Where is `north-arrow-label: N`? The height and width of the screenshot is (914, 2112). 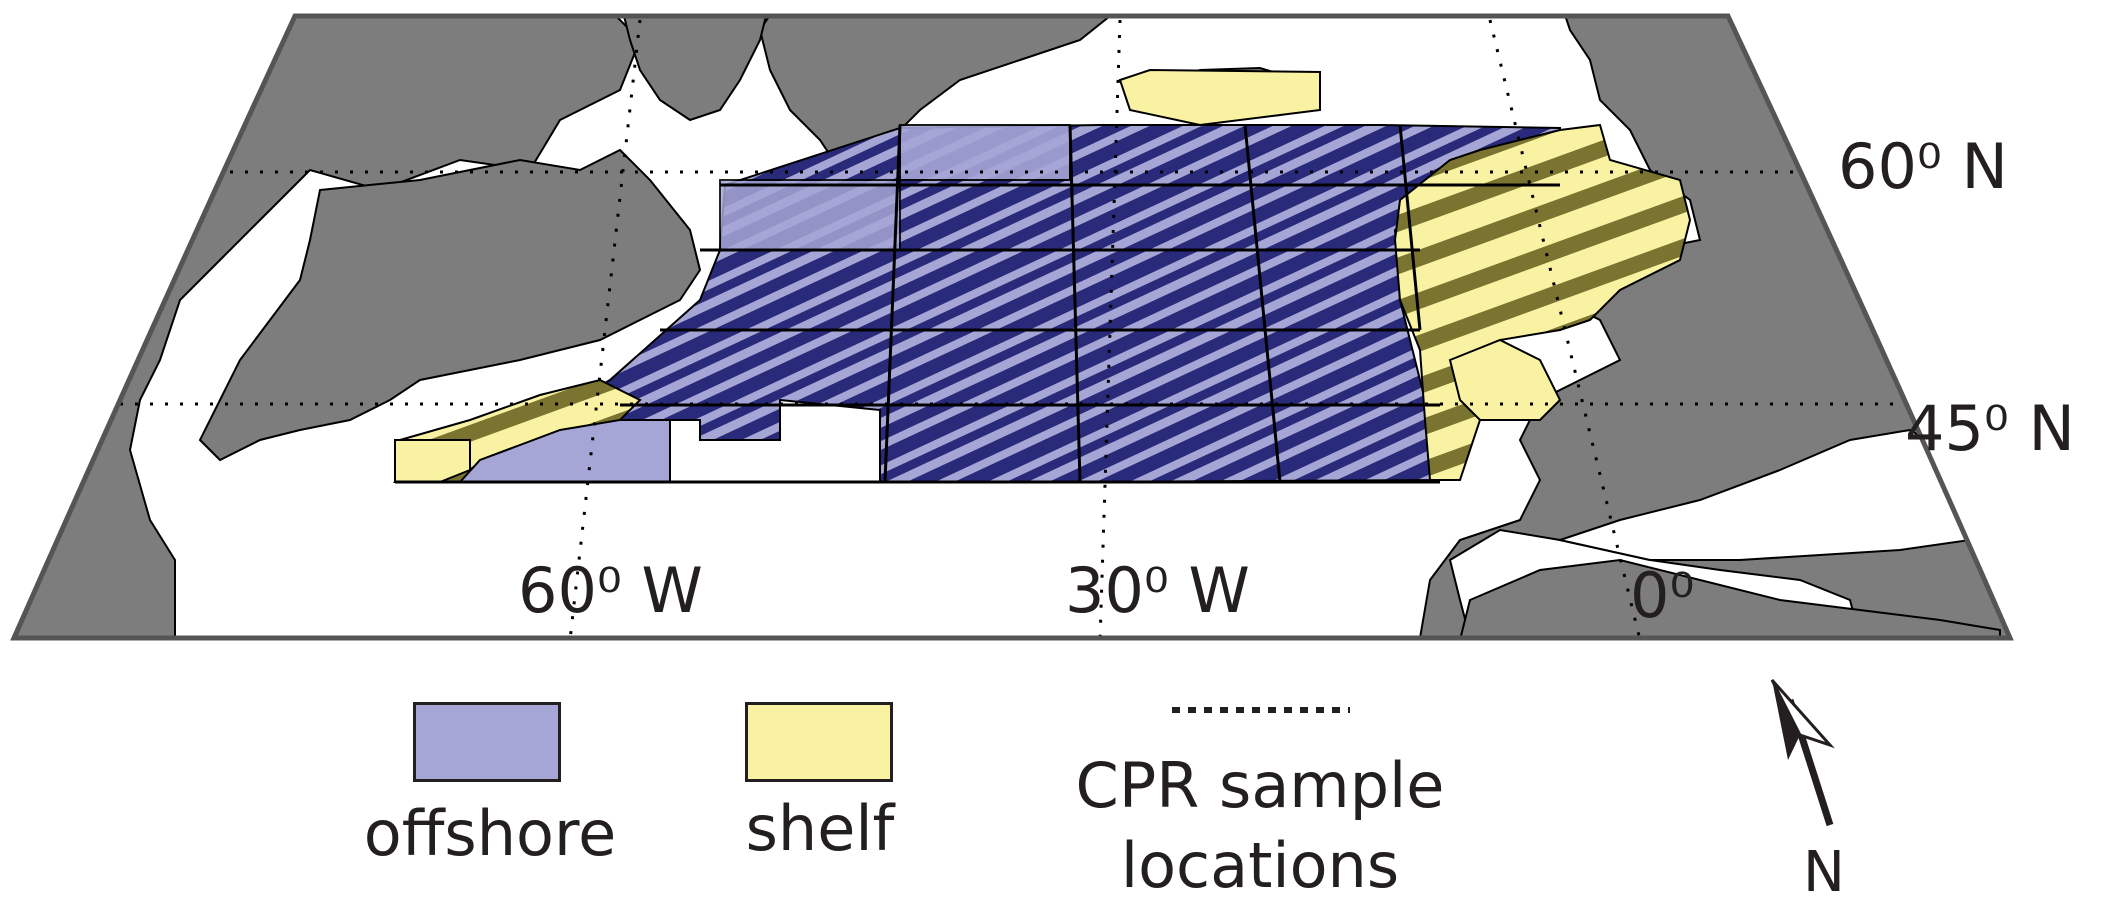 north-arrow-label: N is located at coordinates (1824, 872).